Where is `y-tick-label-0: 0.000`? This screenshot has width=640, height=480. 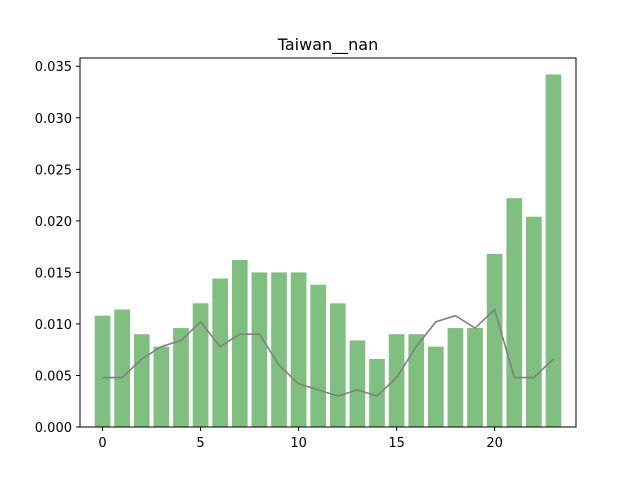
y-tick-label-0: 0.000 is located at coordinates (53, 428).